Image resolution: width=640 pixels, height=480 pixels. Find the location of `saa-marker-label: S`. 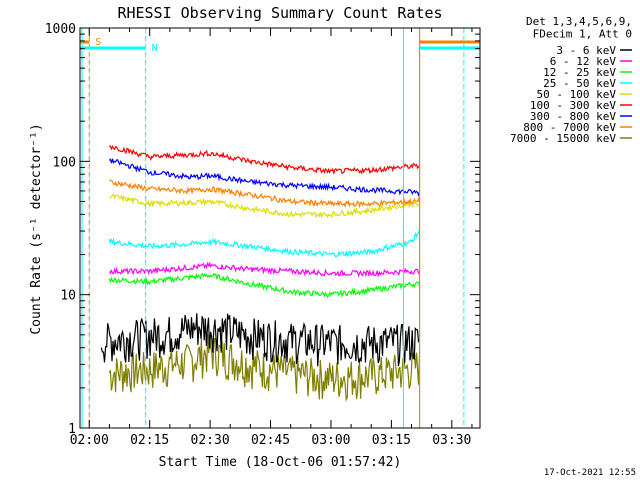

saa-marker-label: S is located at coordinates (98, 42).